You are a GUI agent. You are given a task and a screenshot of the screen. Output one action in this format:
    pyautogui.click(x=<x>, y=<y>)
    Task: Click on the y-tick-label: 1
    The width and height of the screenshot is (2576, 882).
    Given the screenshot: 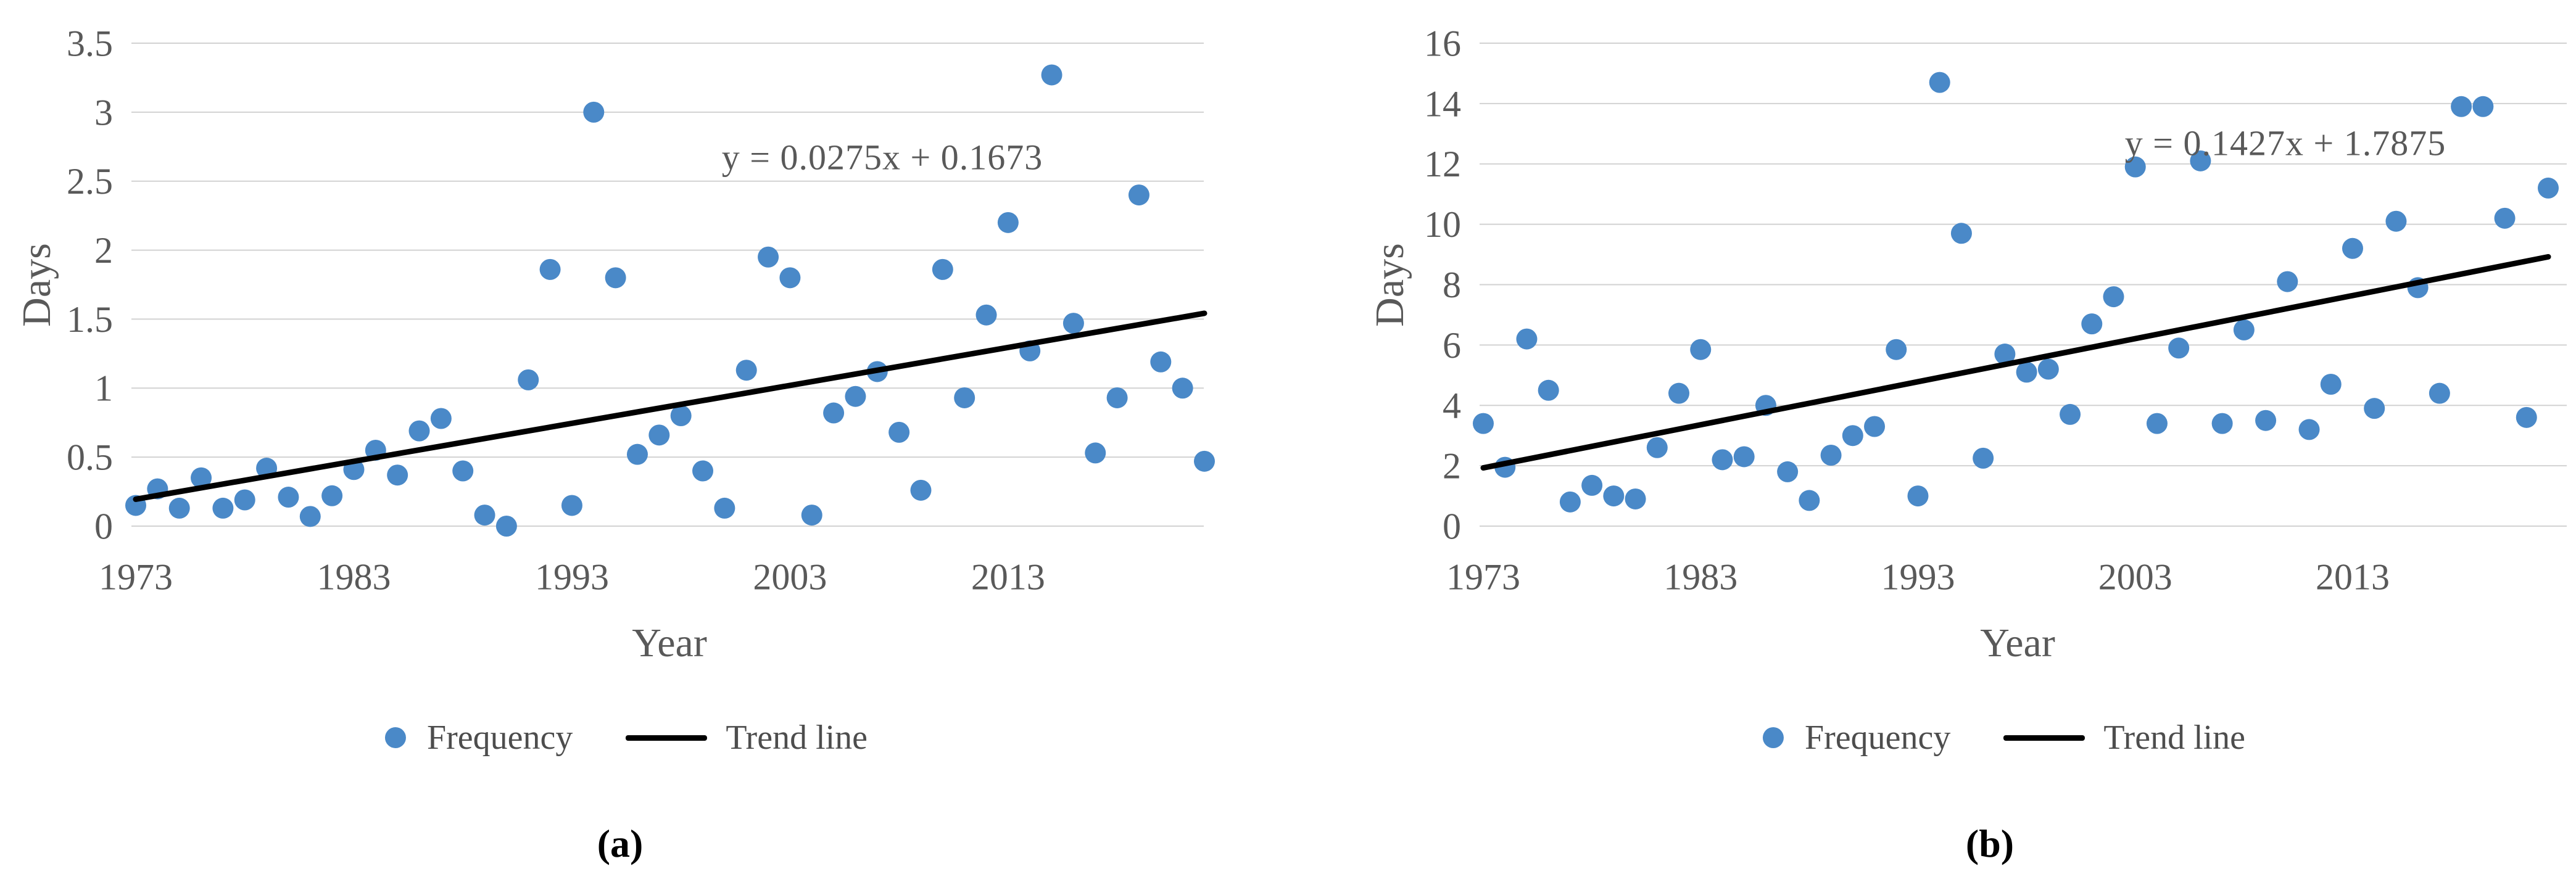 What is the action you would take?
    pyautogui.click(x=104, y=388)
    